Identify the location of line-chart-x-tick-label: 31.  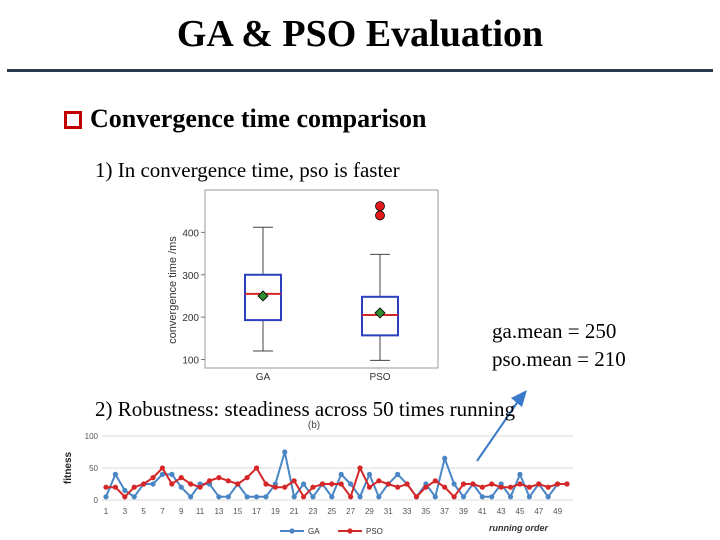
(388, 511).